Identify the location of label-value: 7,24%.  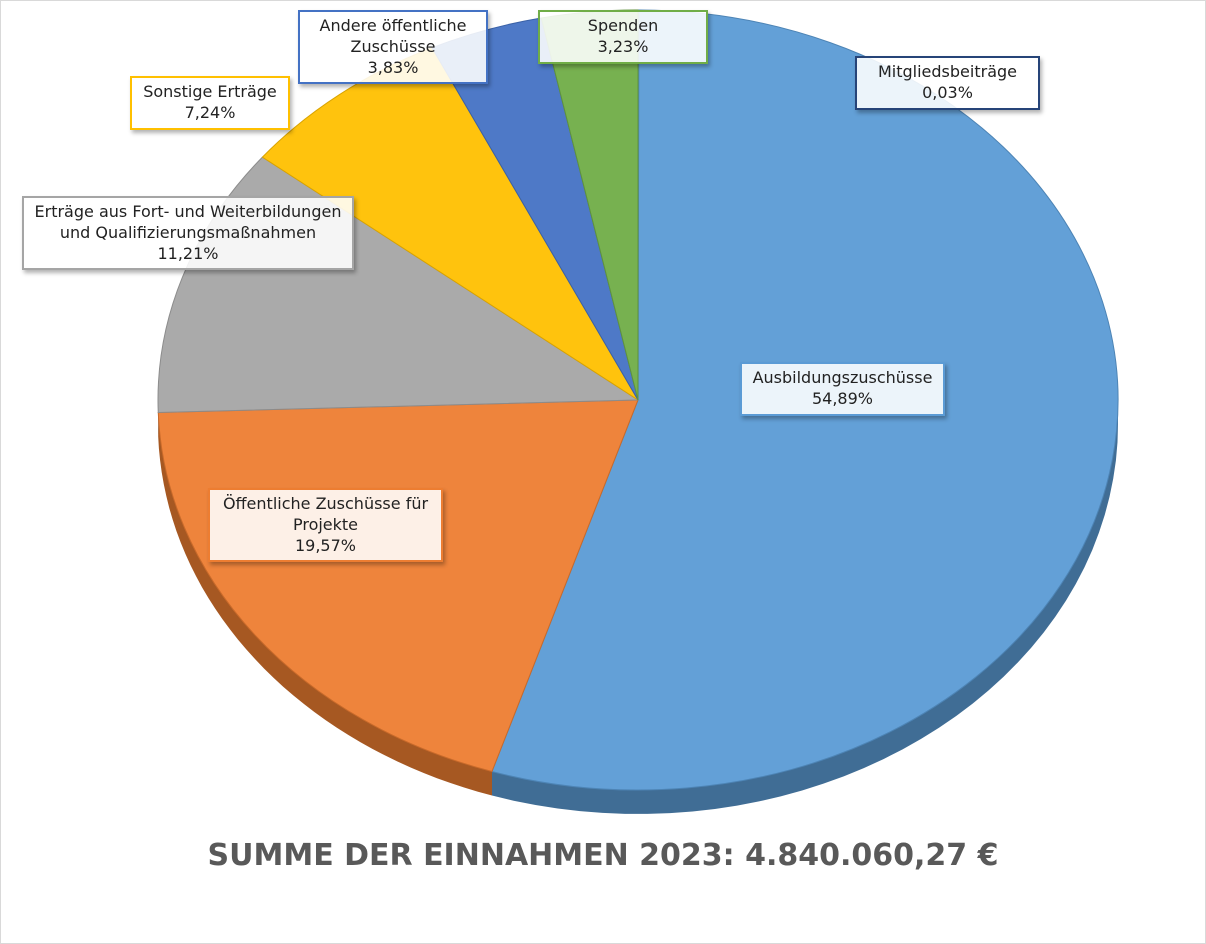
(210, 112).